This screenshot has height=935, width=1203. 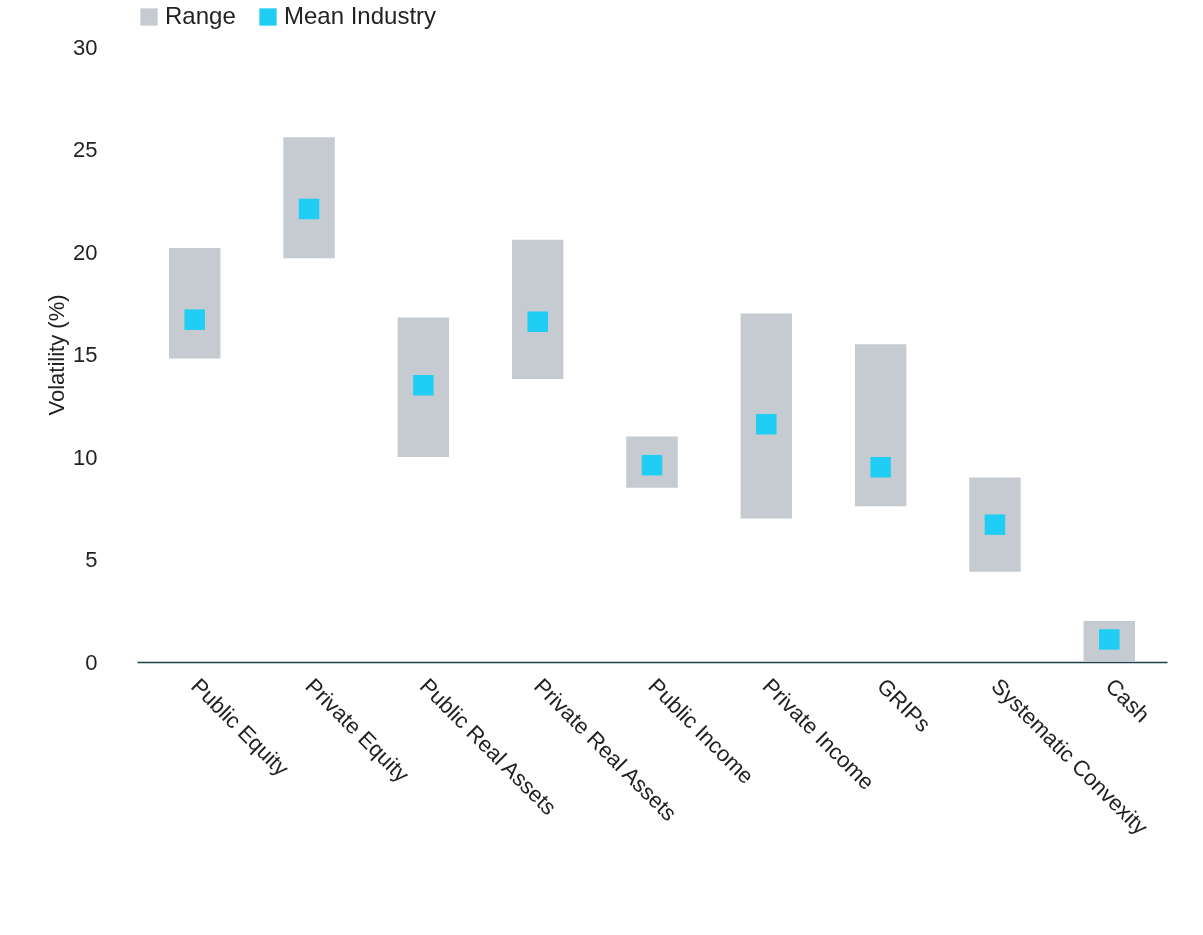 I want to click on y-tick-label: 0, so click(x=91, y=662).